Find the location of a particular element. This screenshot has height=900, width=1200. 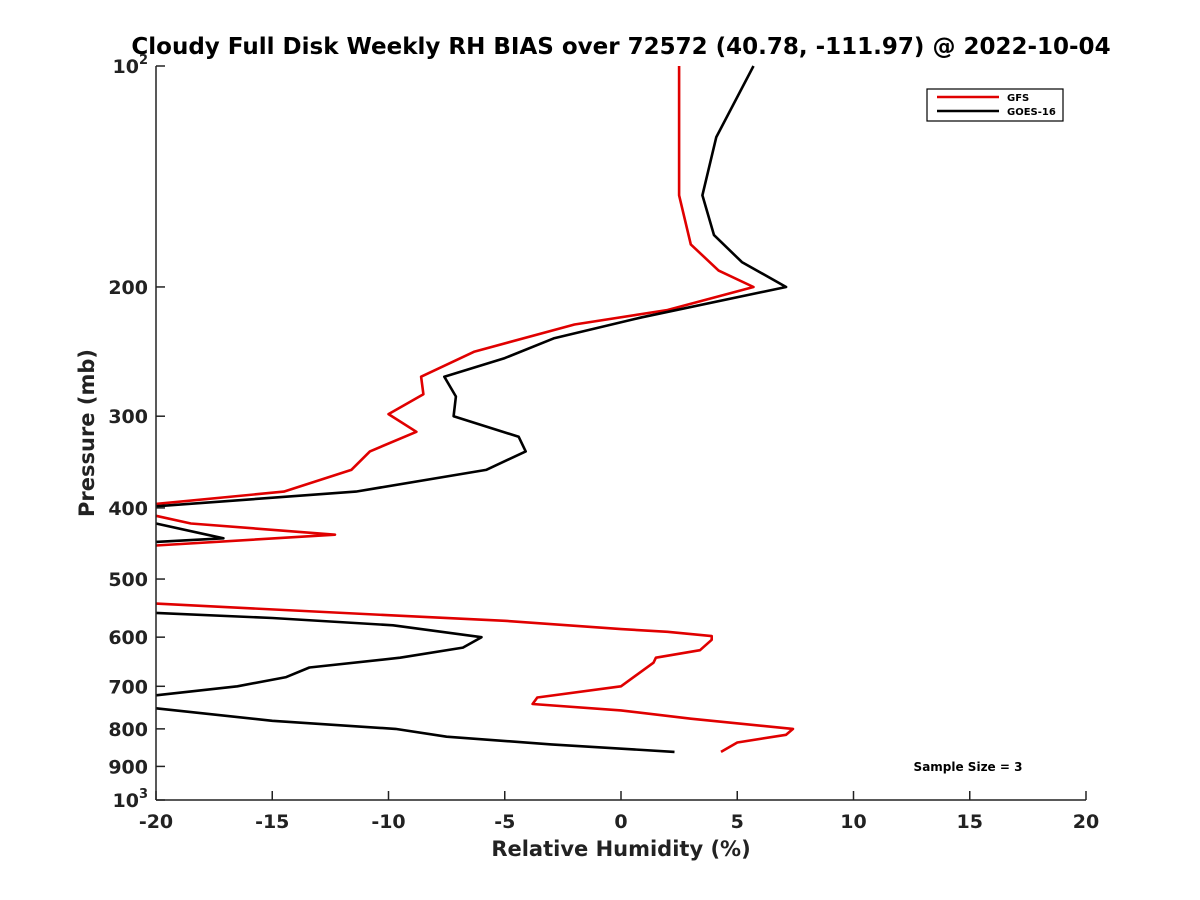

y-tick-label: 600 is located at coordinates (128, 638).